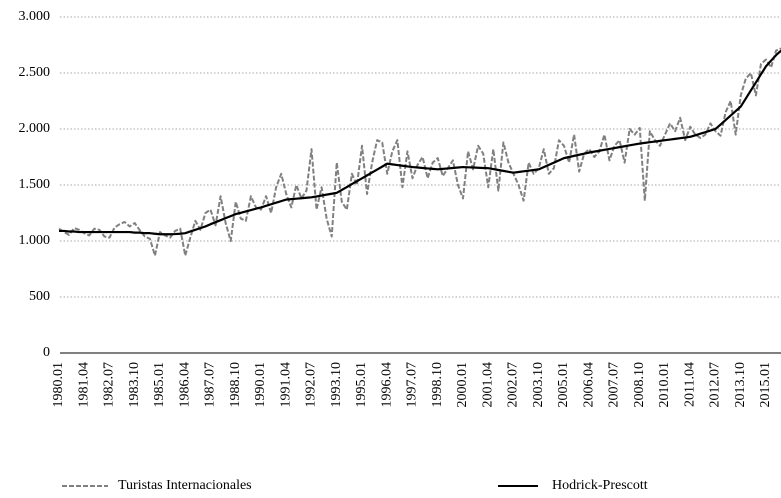 Image resolution: width=781 pixels, height=498 pixels. What do you see at coordinates (715, 385) in the screenshot?
I see `x-tick-label: 2012.07` at bounding box center [715, 385].